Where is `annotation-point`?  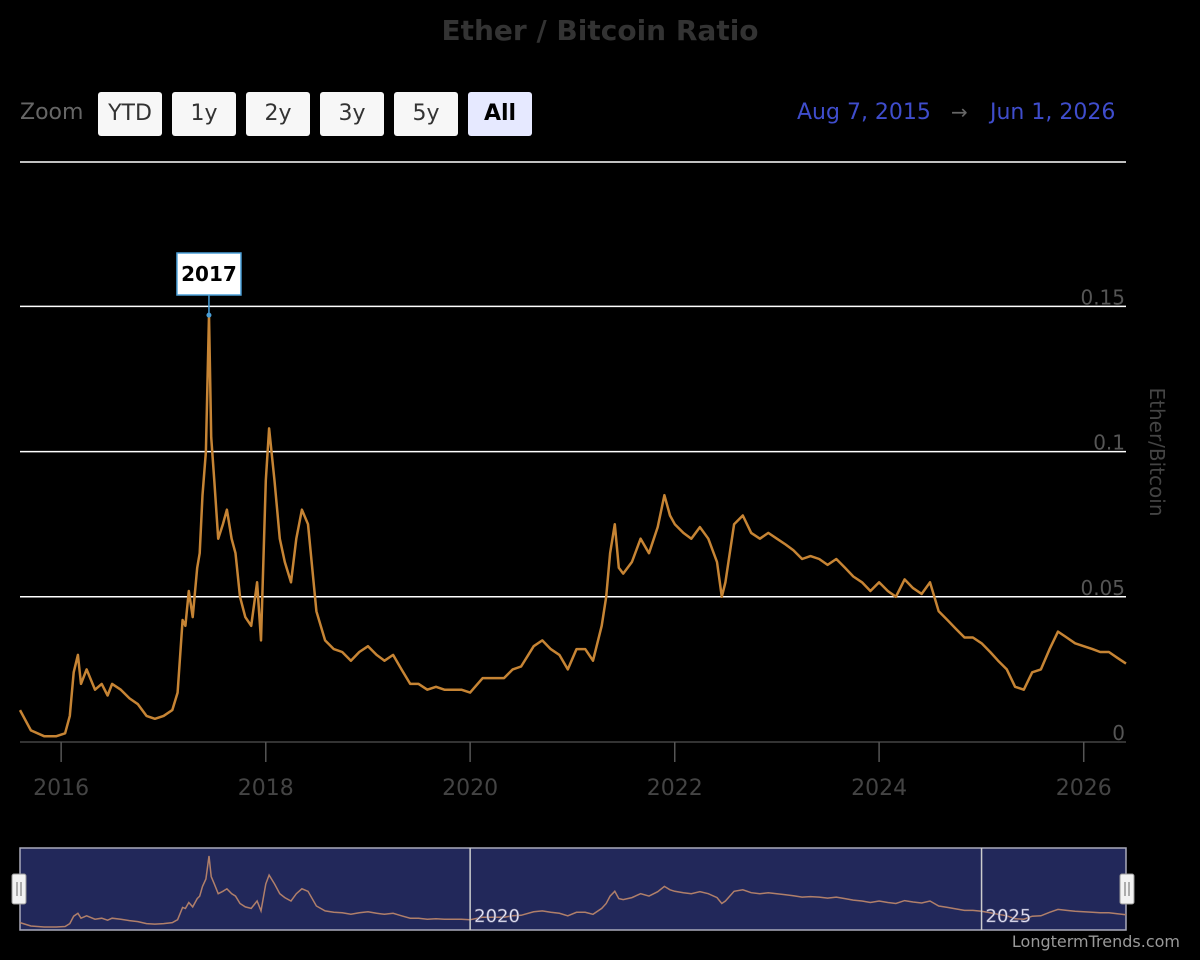
annotation-point is located at coordinates (209, 315).